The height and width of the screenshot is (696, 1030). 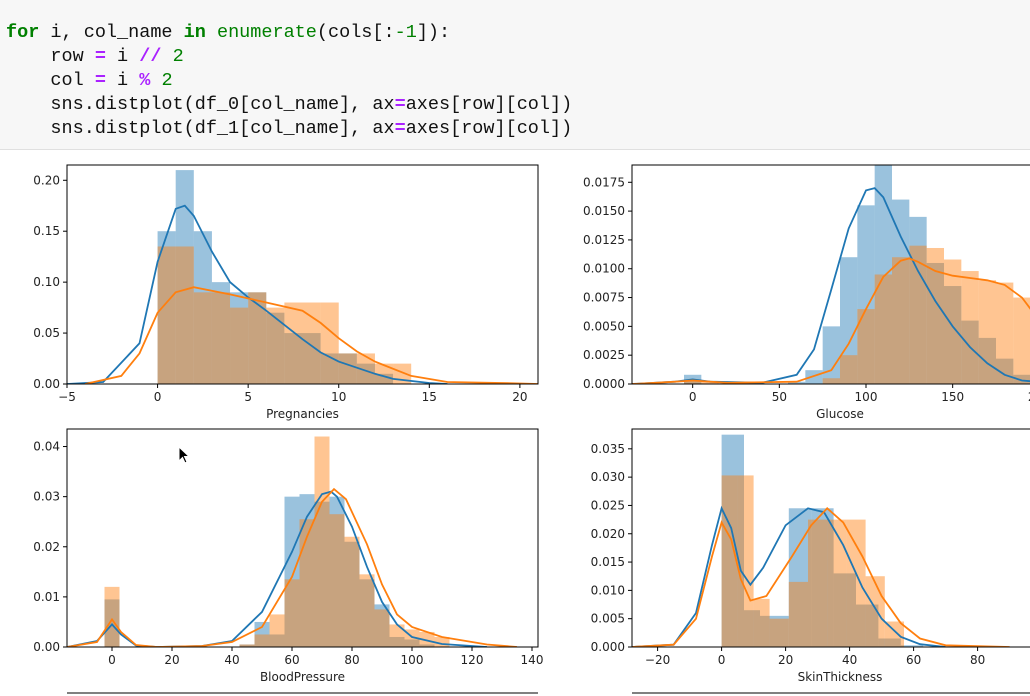 I want to click on code-token: (cols[:, so click(x=355, y=32).